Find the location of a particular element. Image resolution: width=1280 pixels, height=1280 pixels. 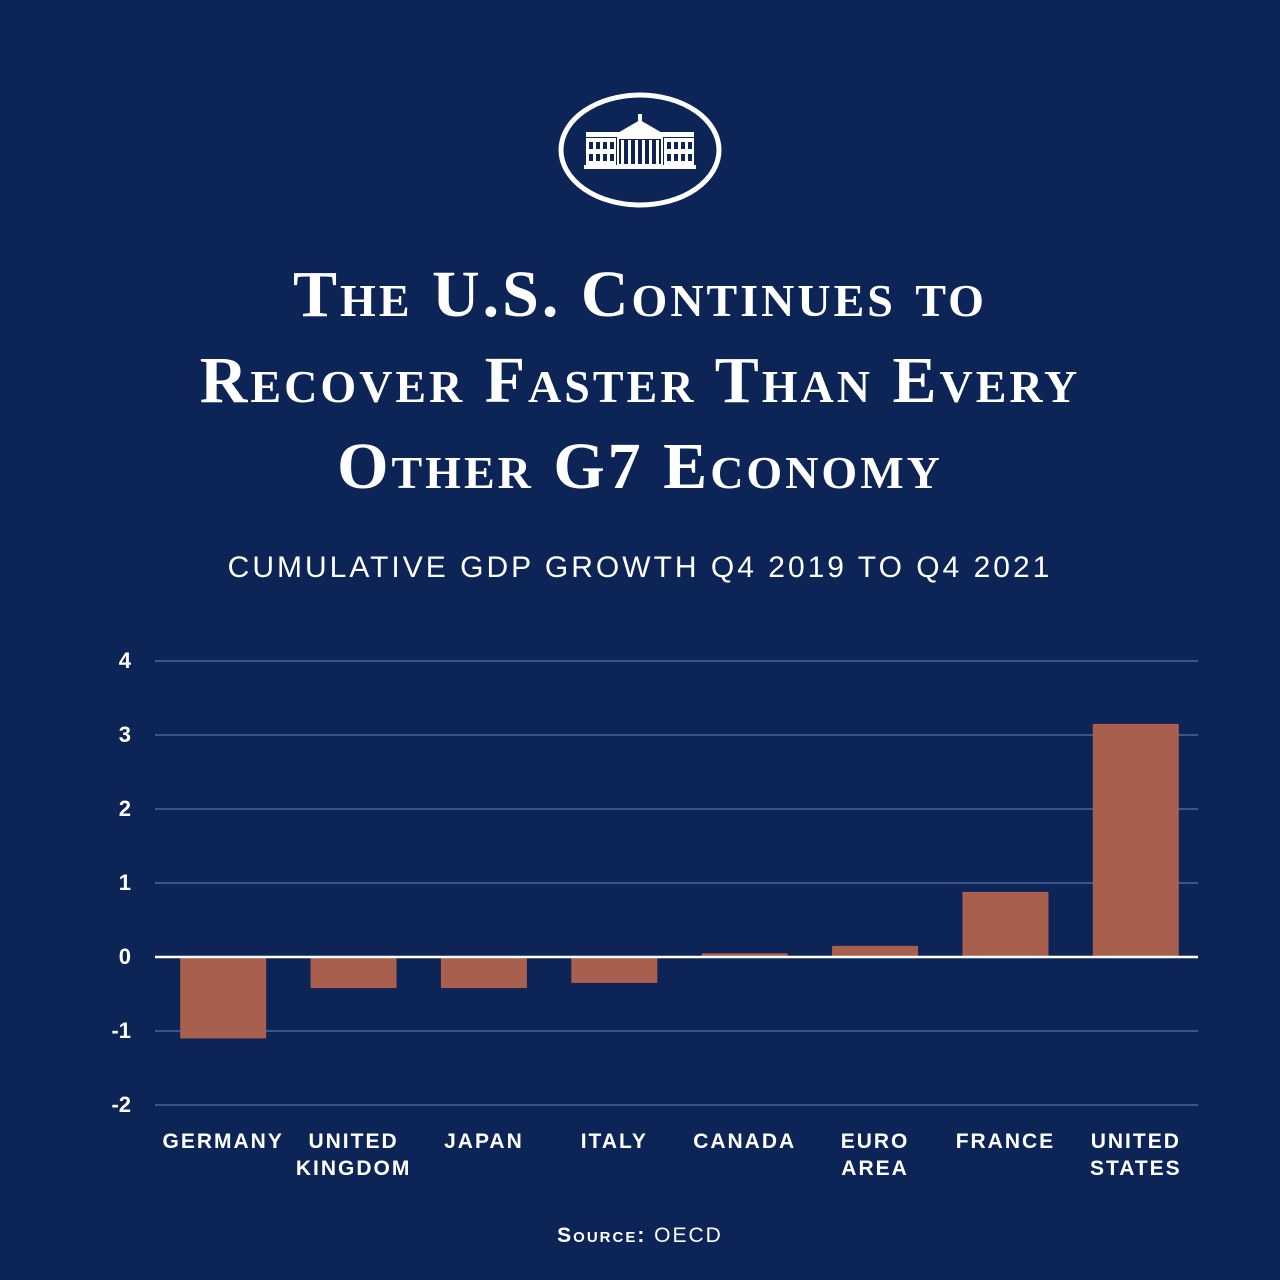

source-note: Source: OECD is located at coordinates (640, 1236).